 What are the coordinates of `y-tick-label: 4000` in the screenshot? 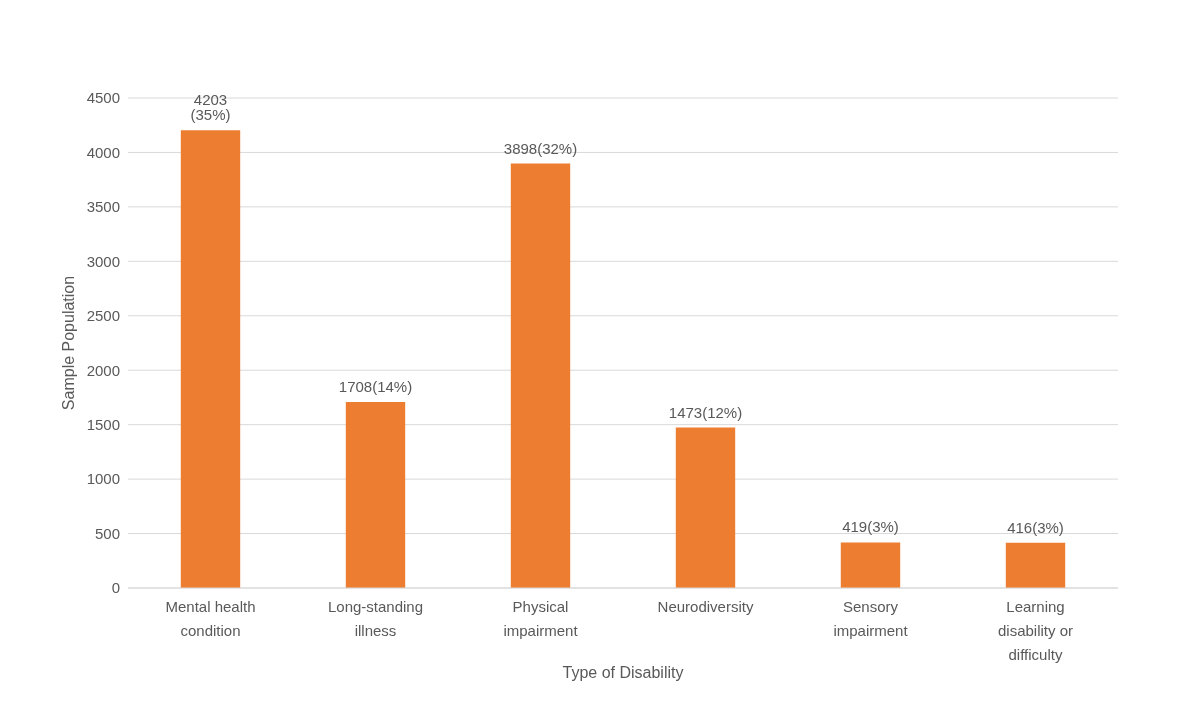 It's located at (103, 152).